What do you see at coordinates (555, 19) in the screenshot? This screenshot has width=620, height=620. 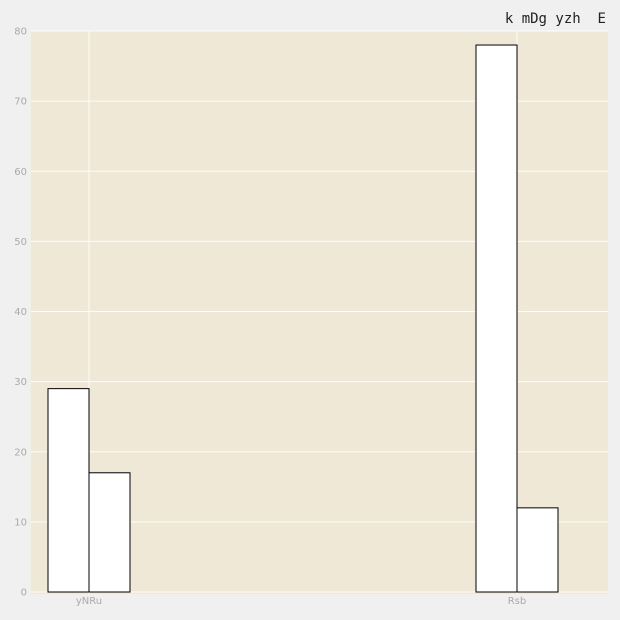 I see `chart-title: k mDg yzh E` at bounding box center [555, 19].